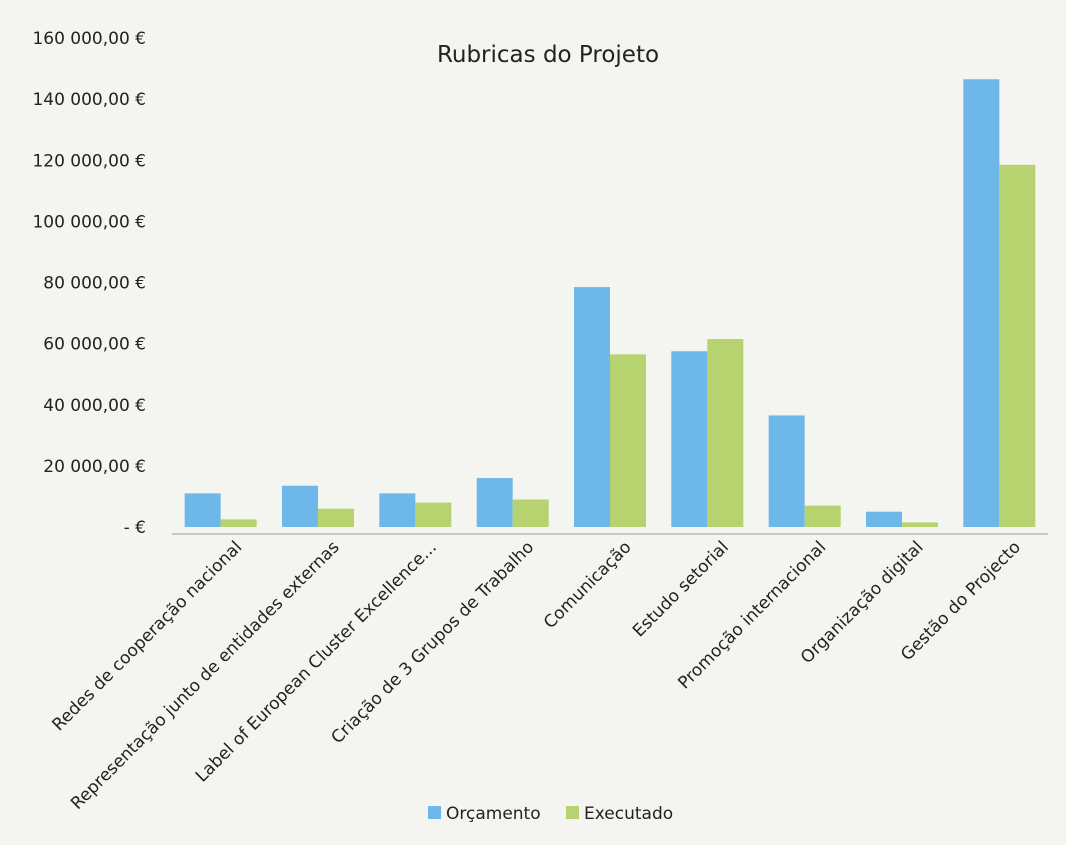  What do you see at coordinates (94, 284) in the screenshot?
I see `y-tick-label: 80 000,00 €` at bounding box center [94, 284].